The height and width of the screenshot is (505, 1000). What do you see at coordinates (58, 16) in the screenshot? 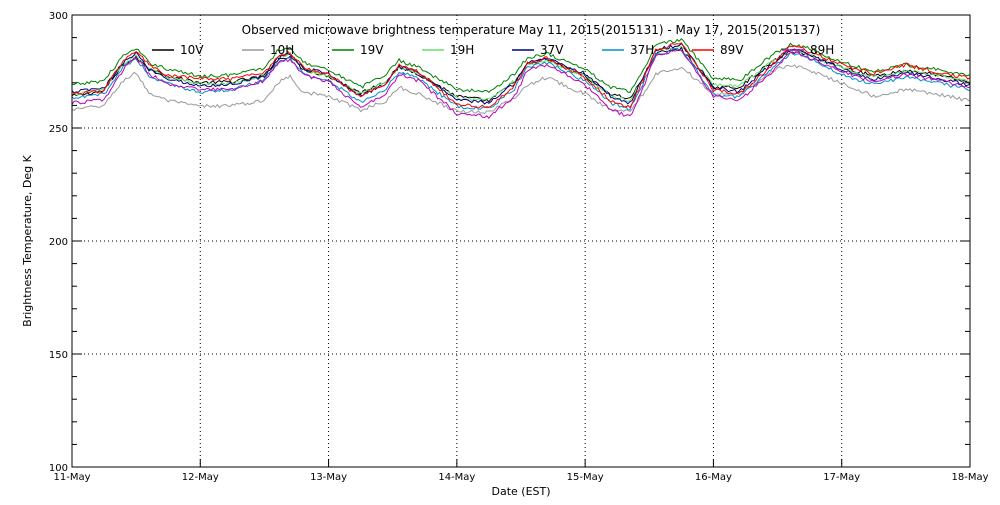
I see `y-tick-label: 300` at bounding box center [58, 16].